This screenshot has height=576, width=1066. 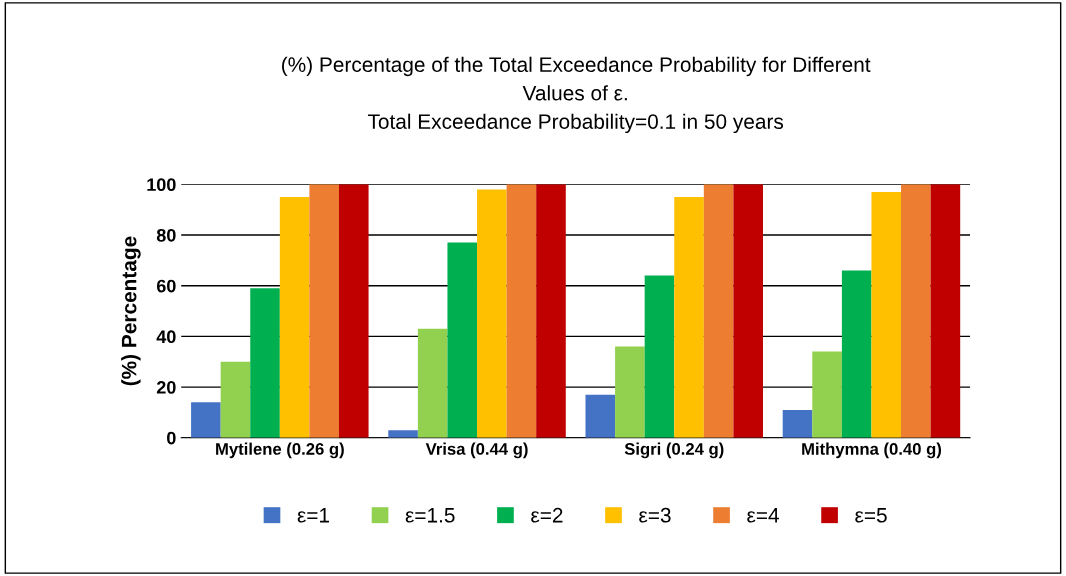 I want to click on y-tick-label: 0, so click(x=171, y=438).